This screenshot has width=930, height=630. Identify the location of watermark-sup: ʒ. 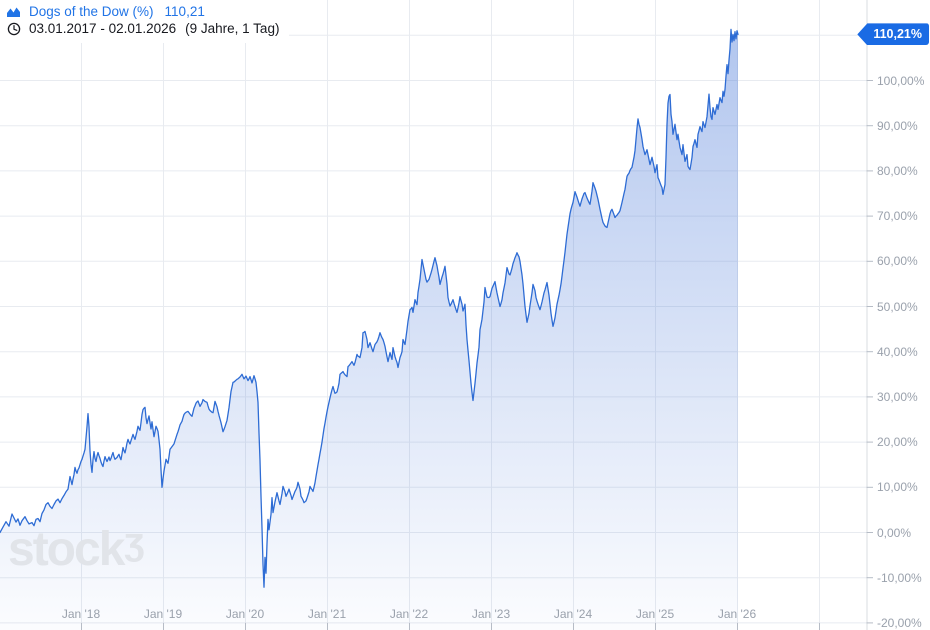
(134, 542).